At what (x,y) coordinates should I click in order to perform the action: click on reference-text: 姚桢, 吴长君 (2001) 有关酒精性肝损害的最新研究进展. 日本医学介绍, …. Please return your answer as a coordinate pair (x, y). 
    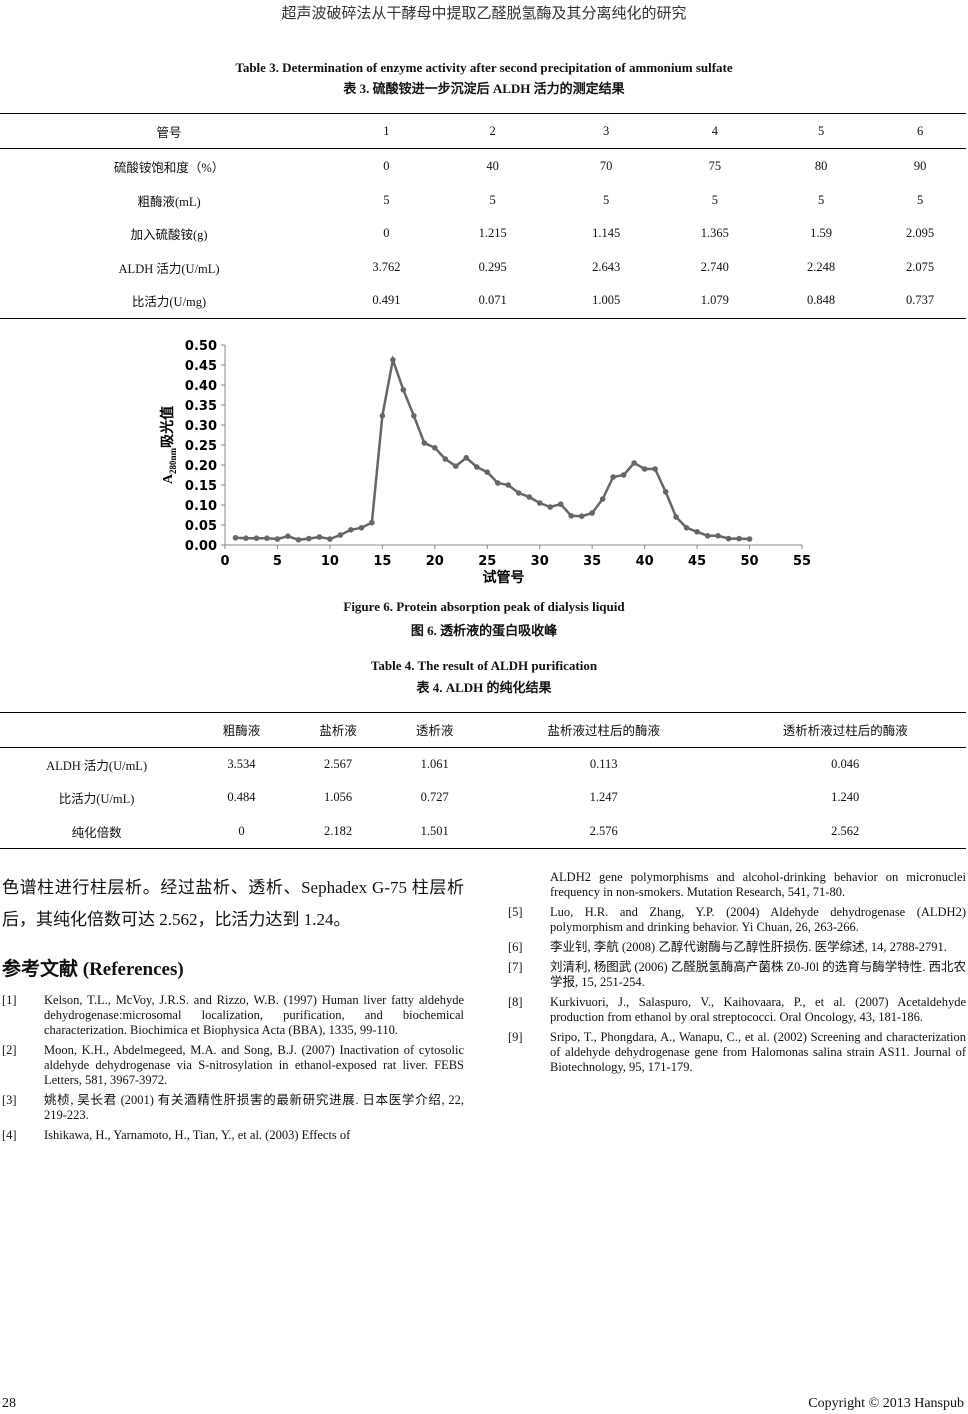
    Looking at the image, I should click on (254, 1107).